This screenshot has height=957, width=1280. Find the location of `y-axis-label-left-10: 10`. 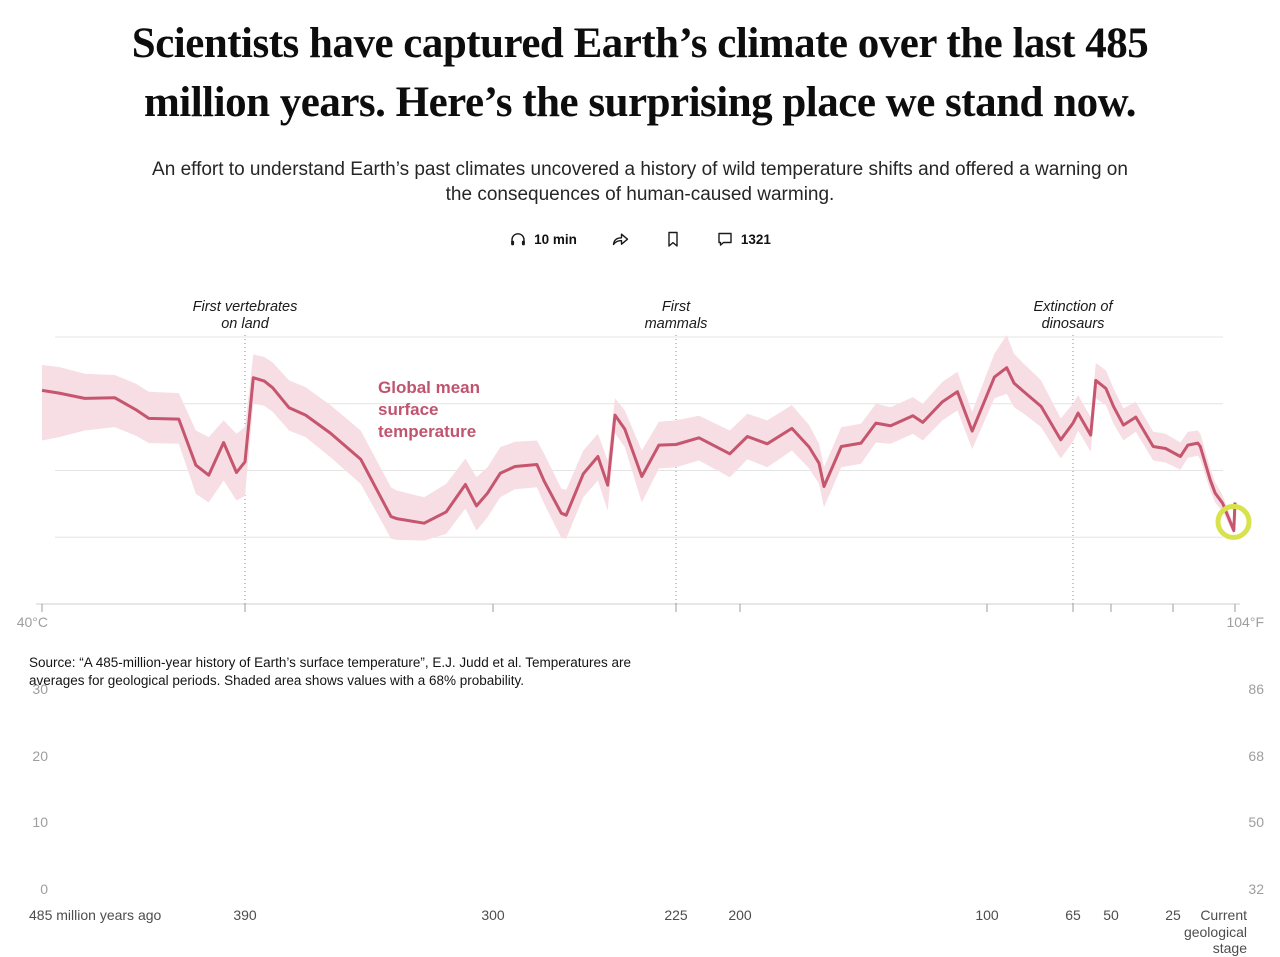

y-axis-label-left-10: 10 is located at coordinates (40, 822).